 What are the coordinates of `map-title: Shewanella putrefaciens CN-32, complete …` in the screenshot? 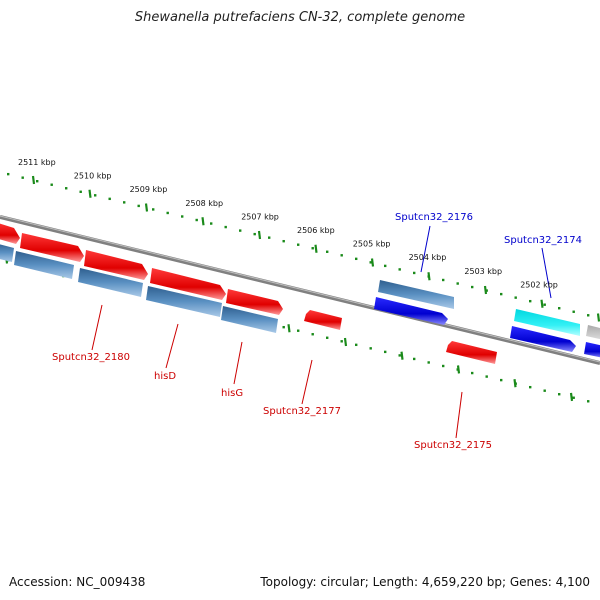 It's located at (300, 17).